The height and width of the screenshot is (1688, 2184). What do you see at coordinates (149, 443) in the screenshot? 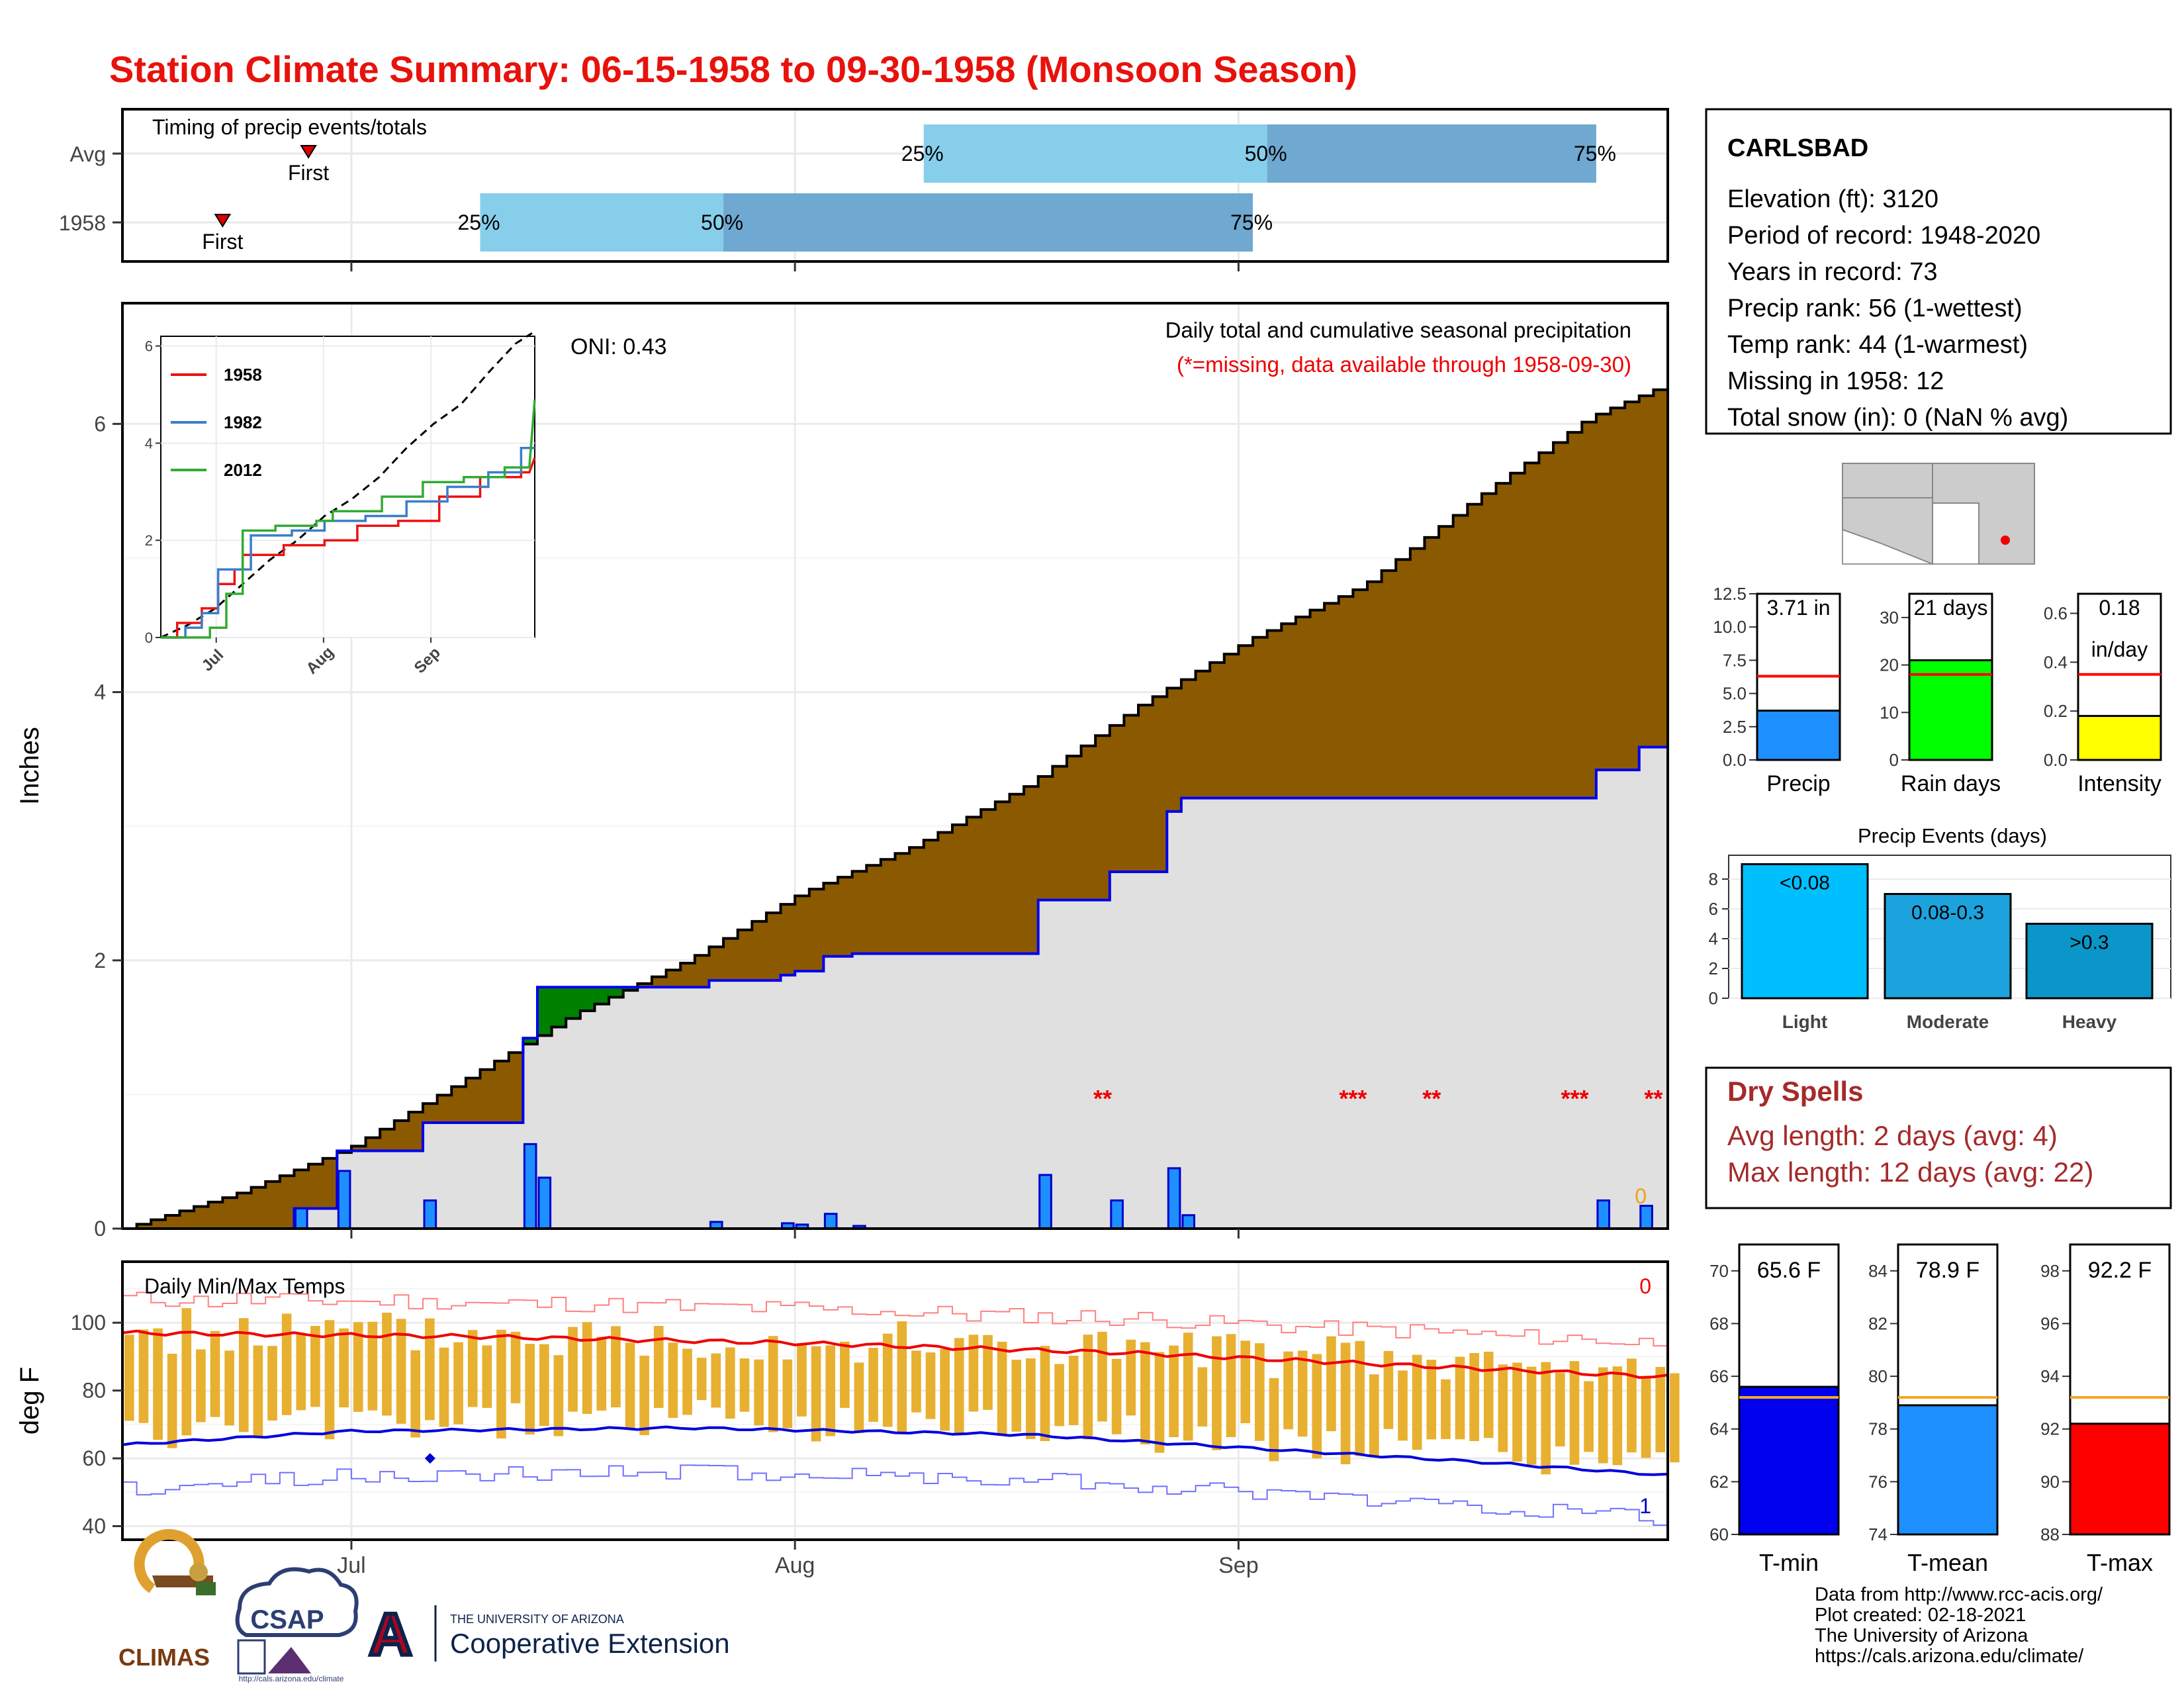
I see `inset-y-tick-label: 4` at bounding box center [149, 443].